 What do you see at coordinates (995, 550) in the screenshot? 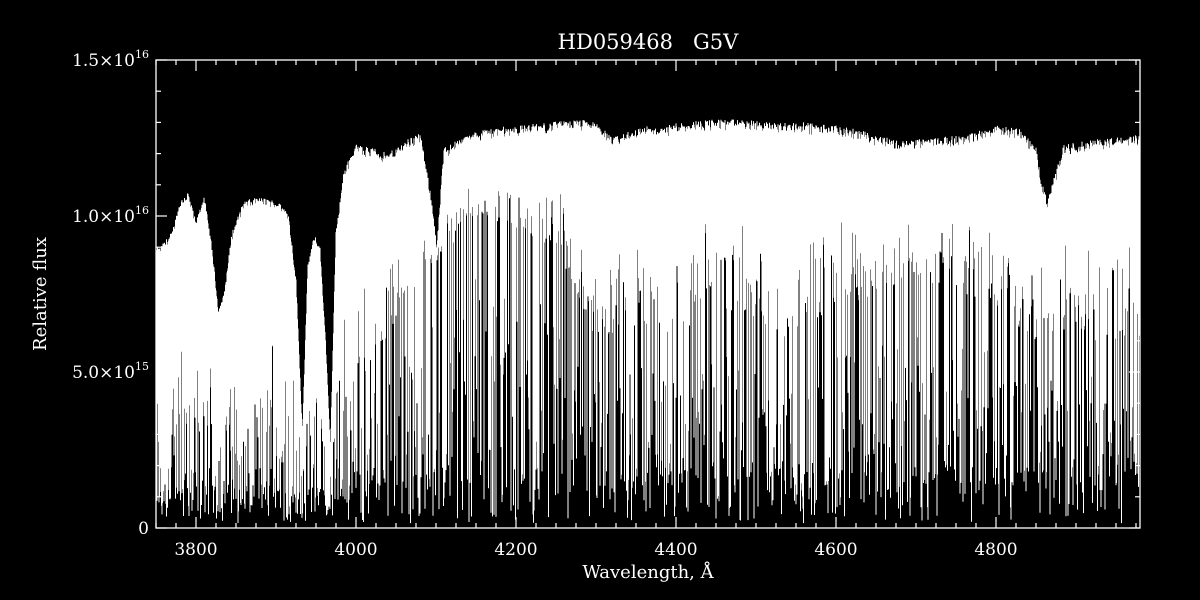
I see `x-tick-label: 4800` at bounding box center [995, 550].